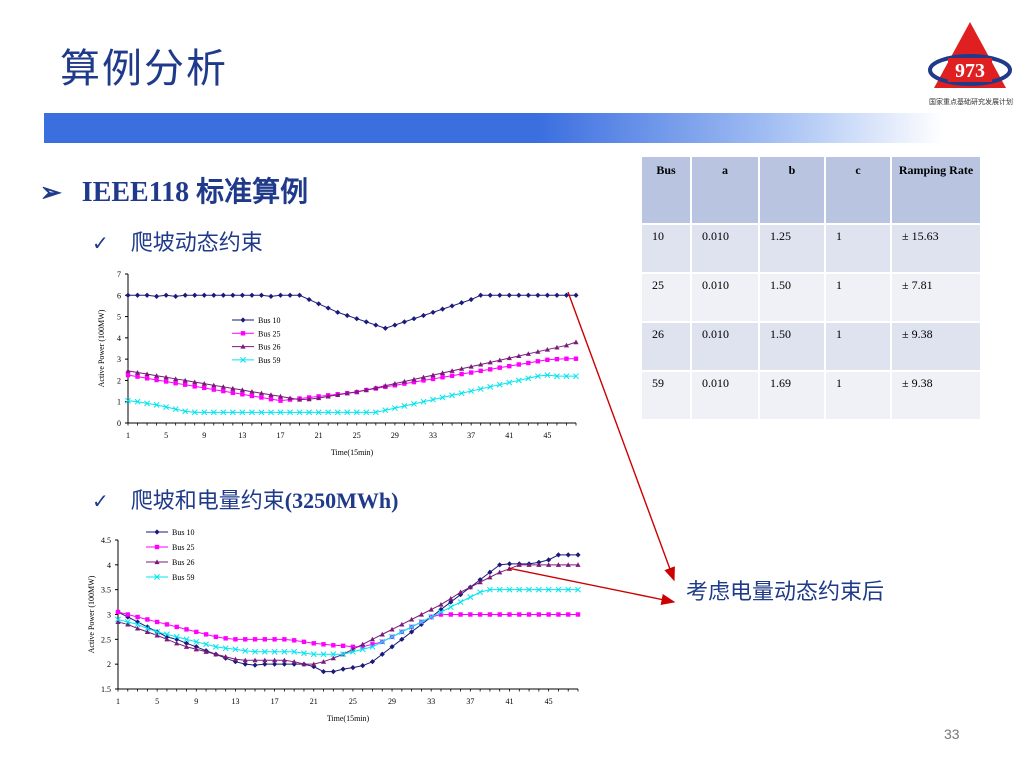 The image size is (1024, 768). What do you see at coordinates (144, 69) in the screenshot?
I see `slide-title: 算例分析` at bounding box center [144, 69].